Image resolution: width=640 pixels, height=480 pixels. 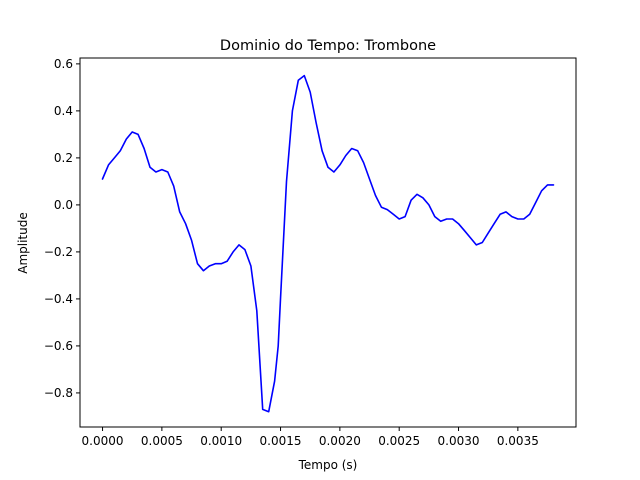 What do you see at coordinates (62, 228) in the screenshot?
I see `y-axis-ticks: 0.6 0.4 0.2 0.0 −0.2 −0.4 −0.6 −0.8` at bounding box center [62, 228].